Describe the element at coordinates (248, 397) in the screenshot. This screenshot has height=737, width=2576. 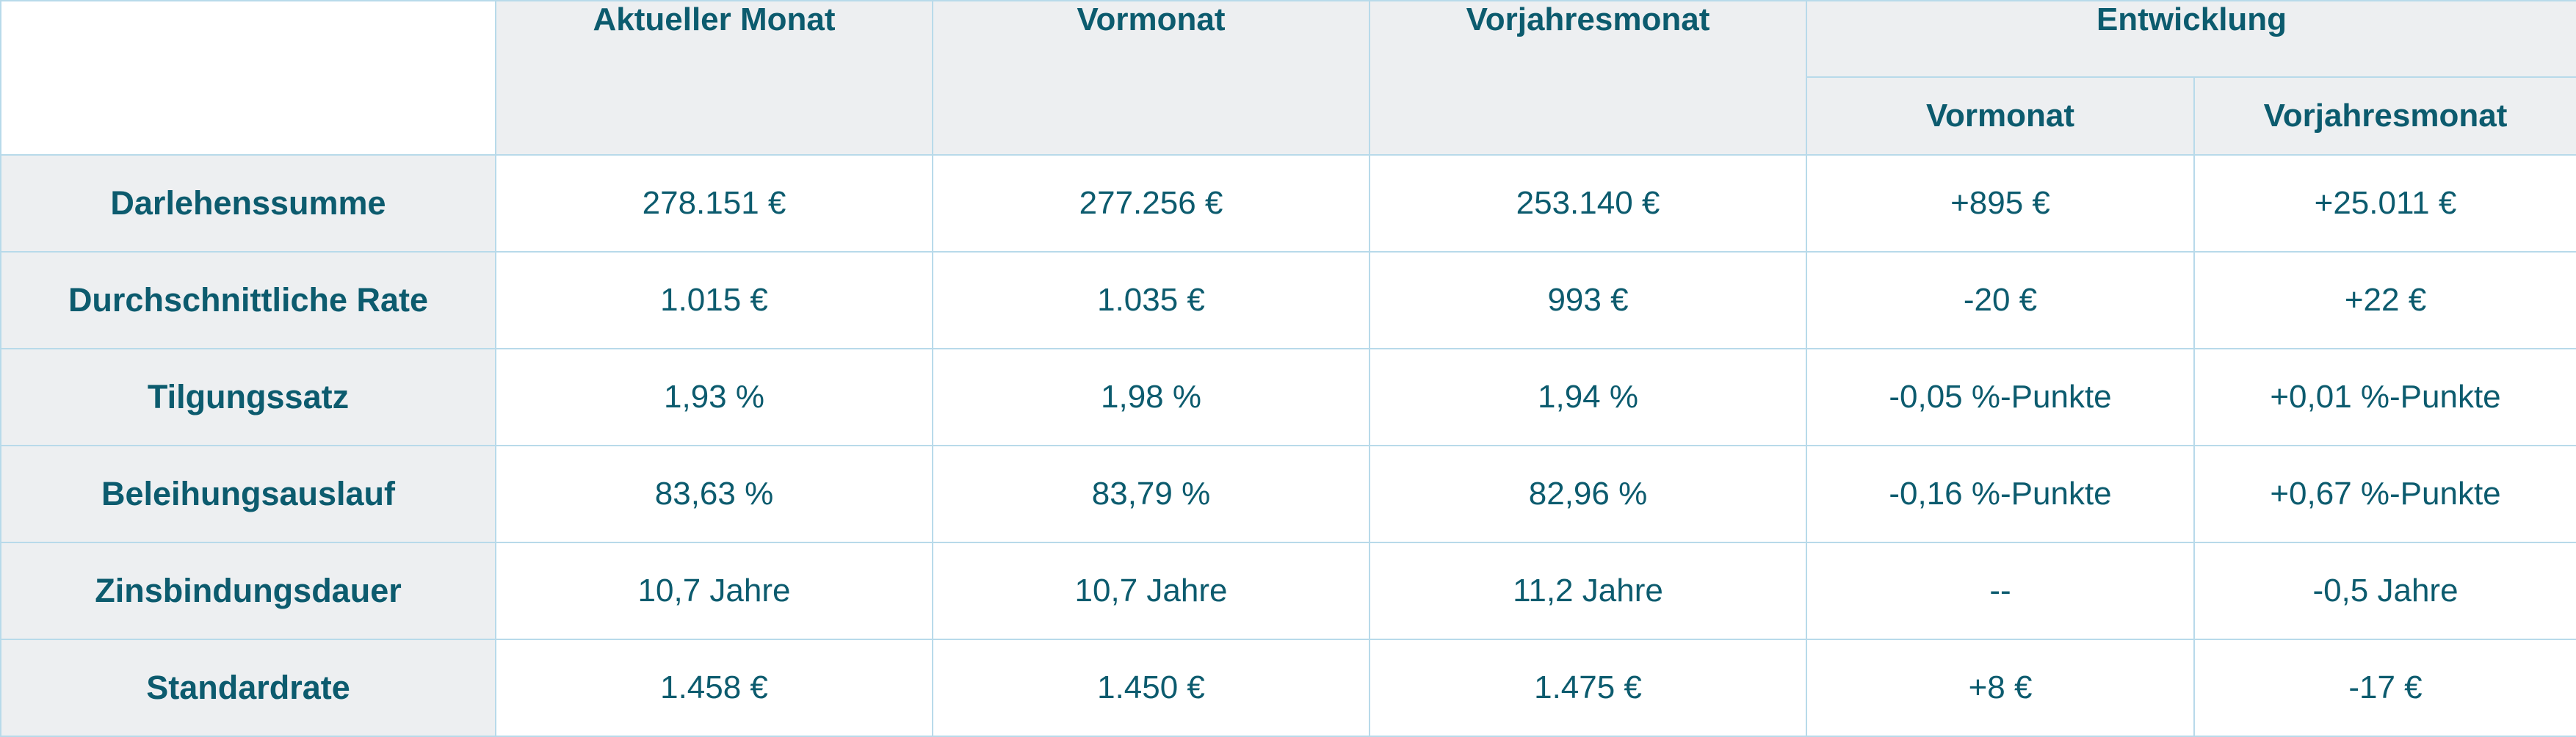
I see `row-label: Tilgungssatz` at that location.